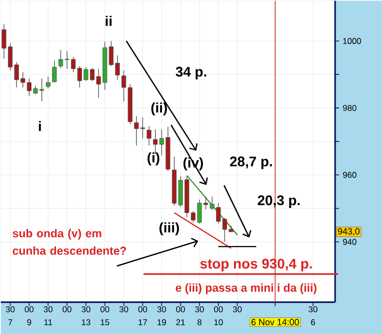 Image resolution: width=382 pixels, height=334 pixels. Describe the element at coordinates (275, 322) in the screenshot. I see `x-tick-label: 6 Nov 14:00` at that location.